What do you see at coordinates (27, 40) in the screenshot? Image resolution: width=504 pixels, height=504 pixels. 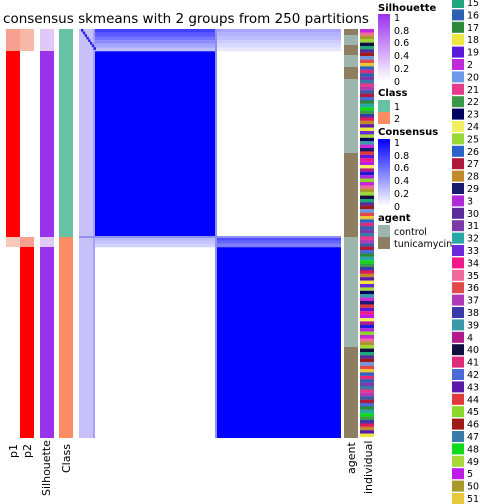 I see `p2-bar-top-light` at bounding box center [27, 40].